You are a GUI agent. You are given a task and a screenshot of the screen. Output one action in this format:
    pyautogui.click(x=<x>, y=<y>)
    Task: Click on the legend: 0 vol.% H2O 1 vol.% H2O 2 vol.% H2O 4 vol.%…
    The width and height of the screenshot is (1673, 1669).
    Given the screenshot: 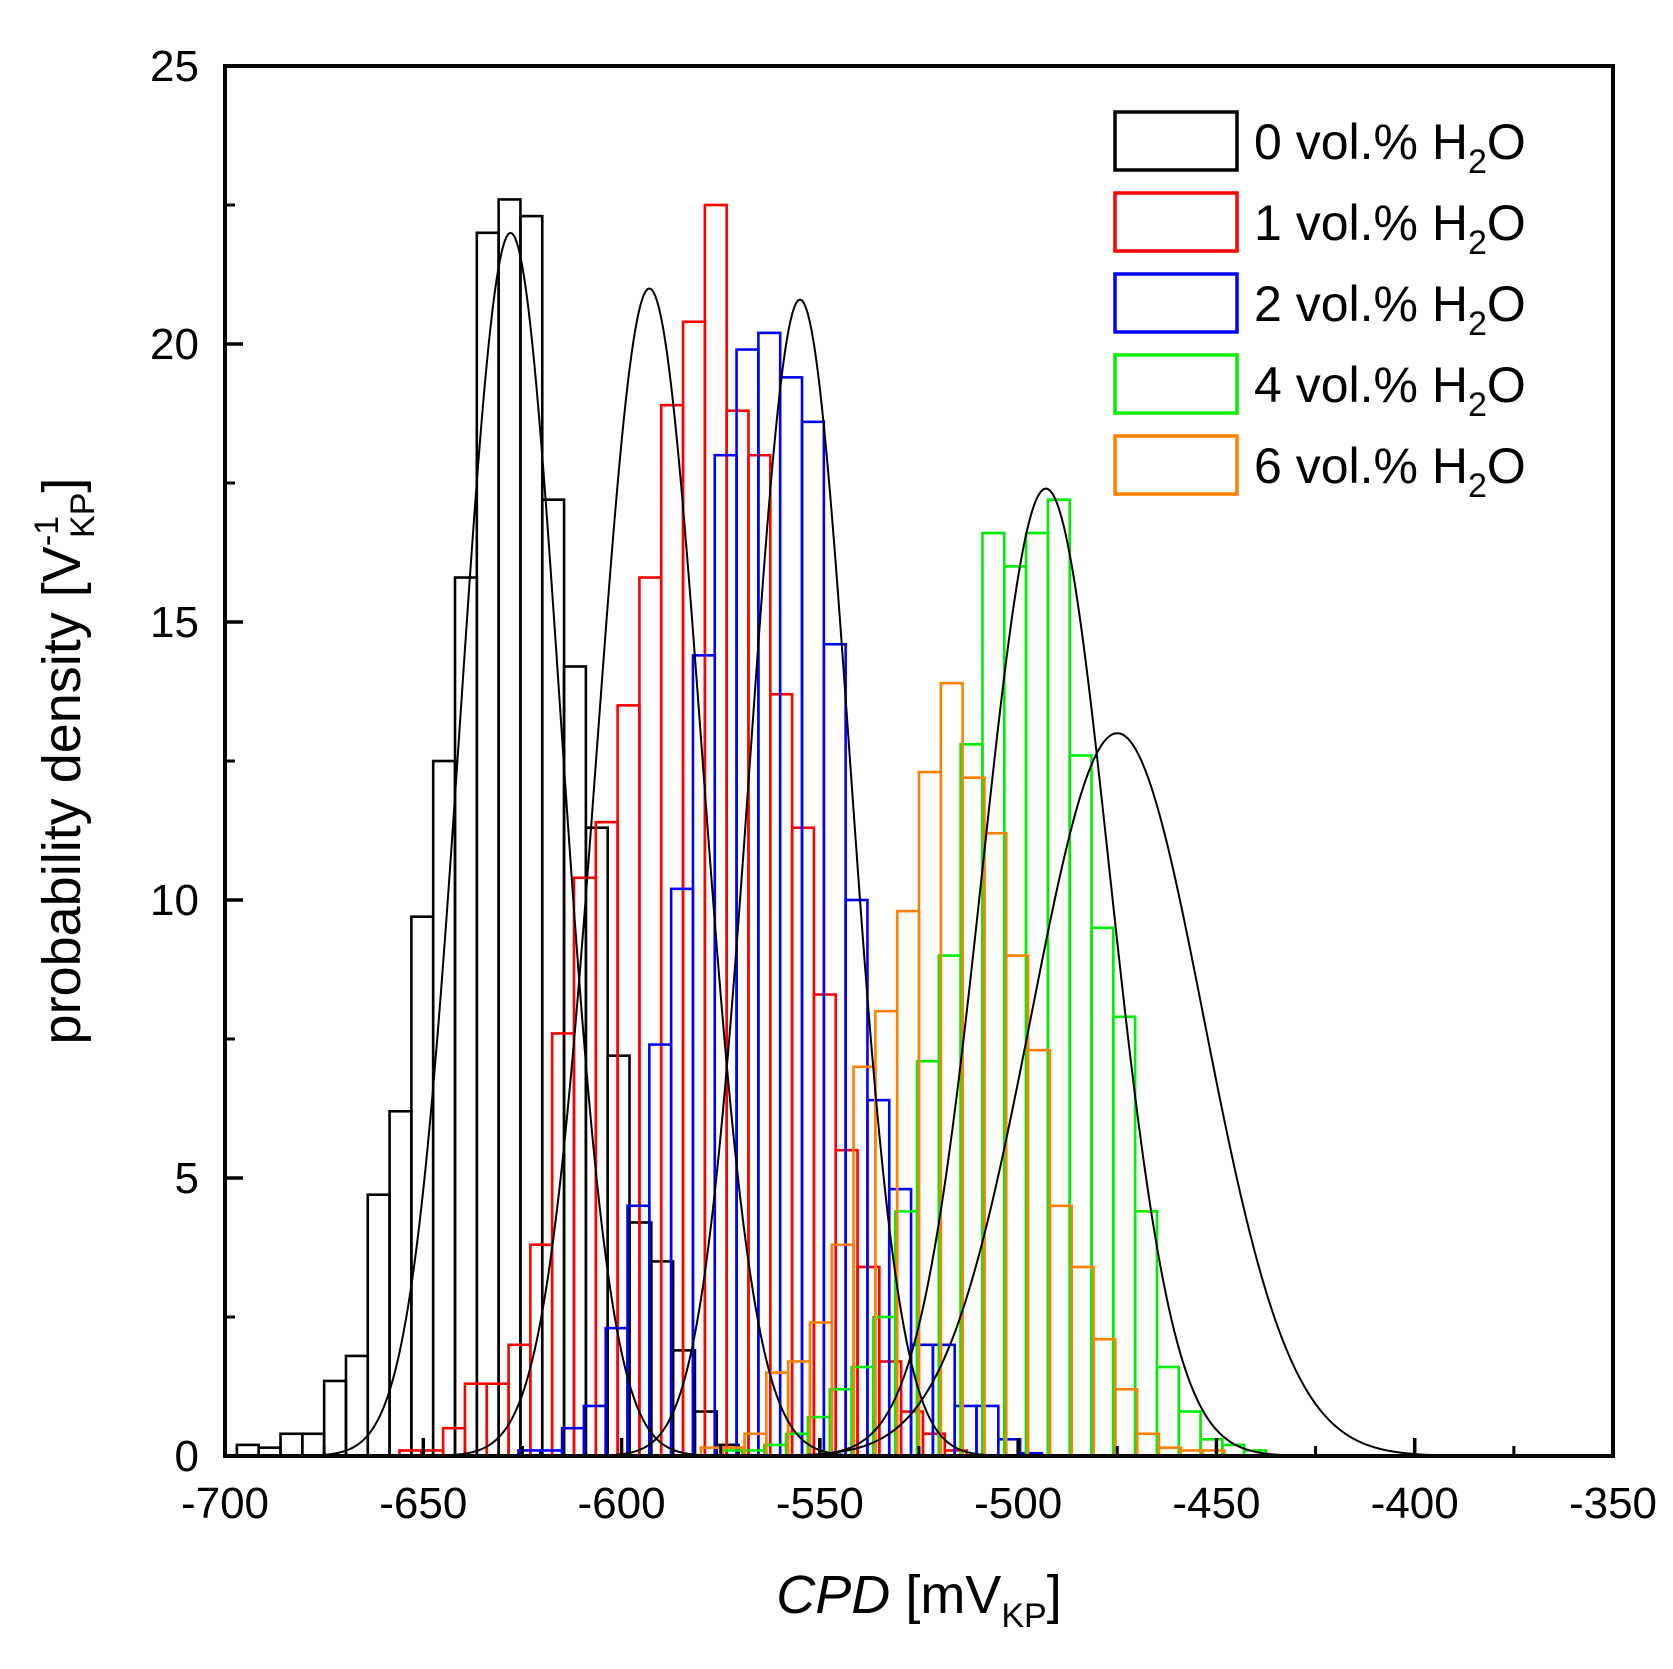 What is the action you would take?
    pyautogui.click(x=1319, y=307)
    